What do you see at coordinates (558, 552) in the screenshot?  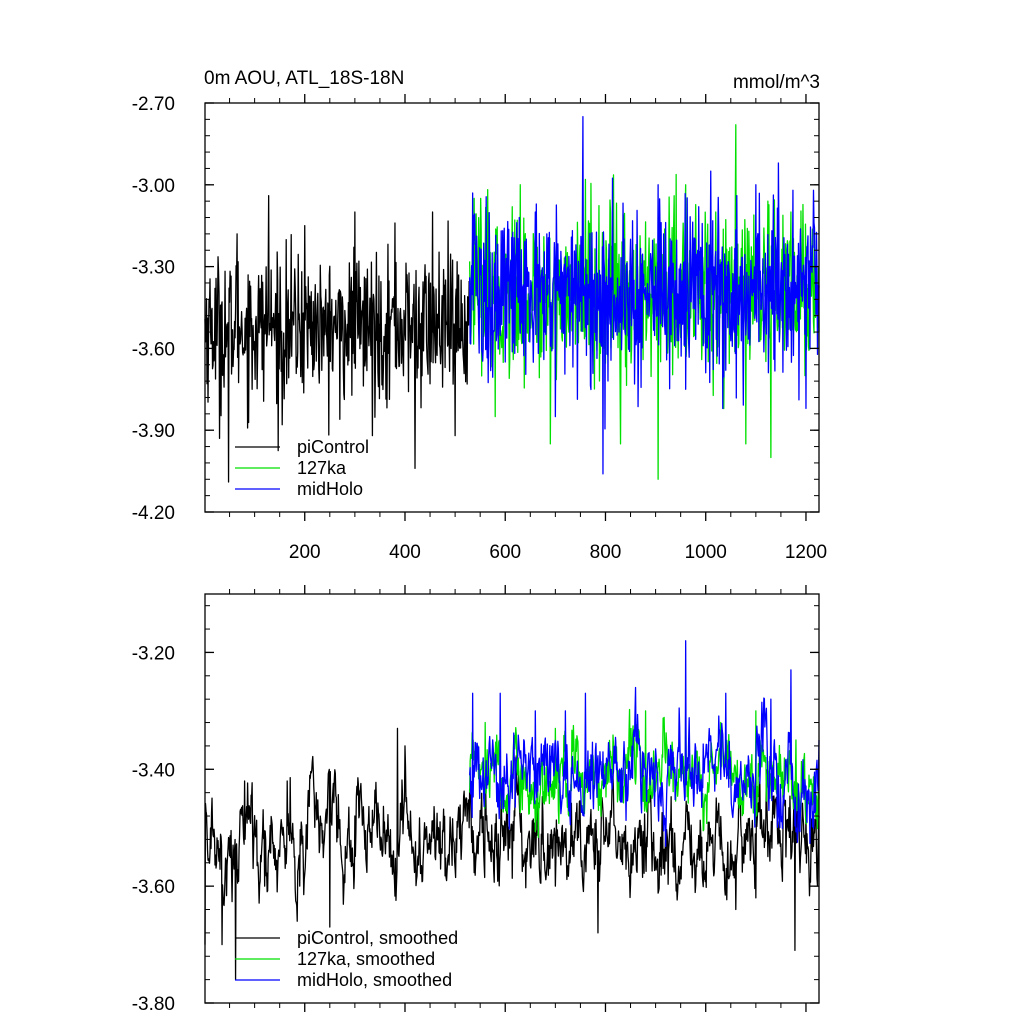 I see `x-tick-labels: 200 400 600 800 1000 1200` at bounding box center [558, 552].